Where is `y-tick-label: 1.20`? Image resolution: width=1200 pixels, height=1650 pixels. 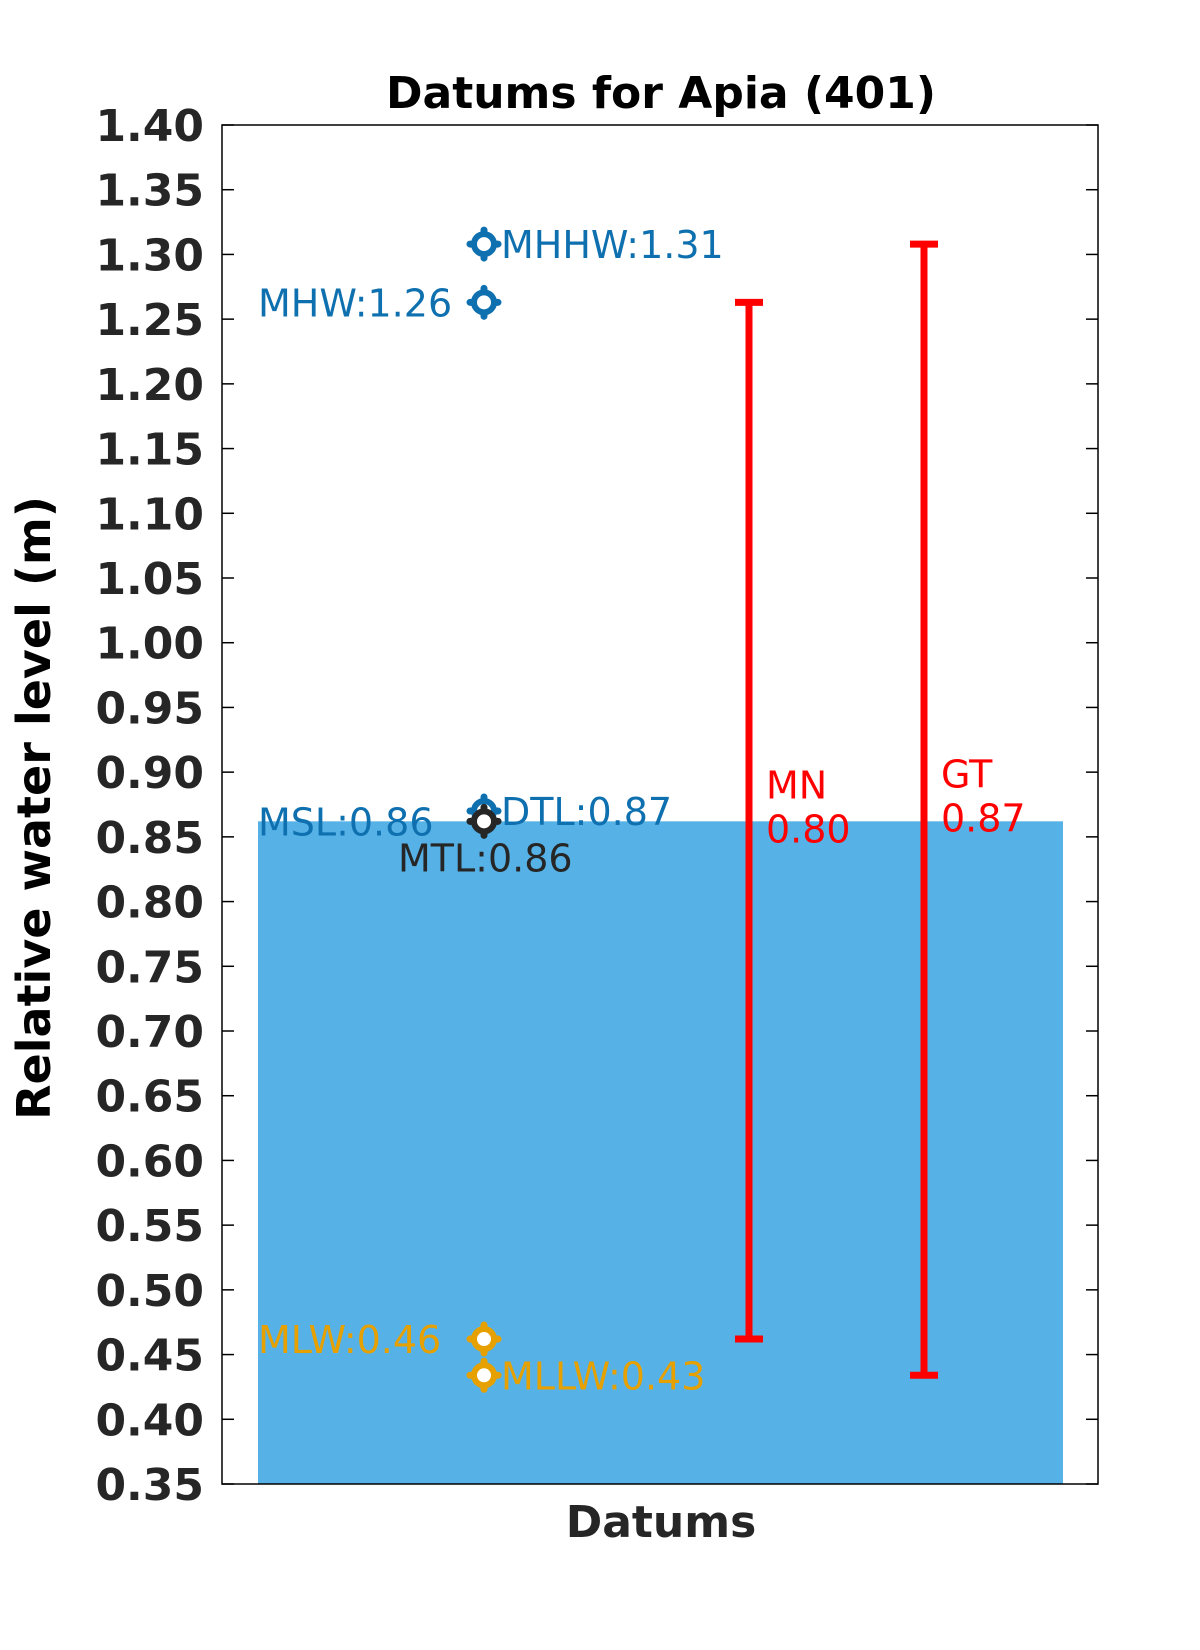
y-tick-label: 1.20 is located at coordinates (149, 385).